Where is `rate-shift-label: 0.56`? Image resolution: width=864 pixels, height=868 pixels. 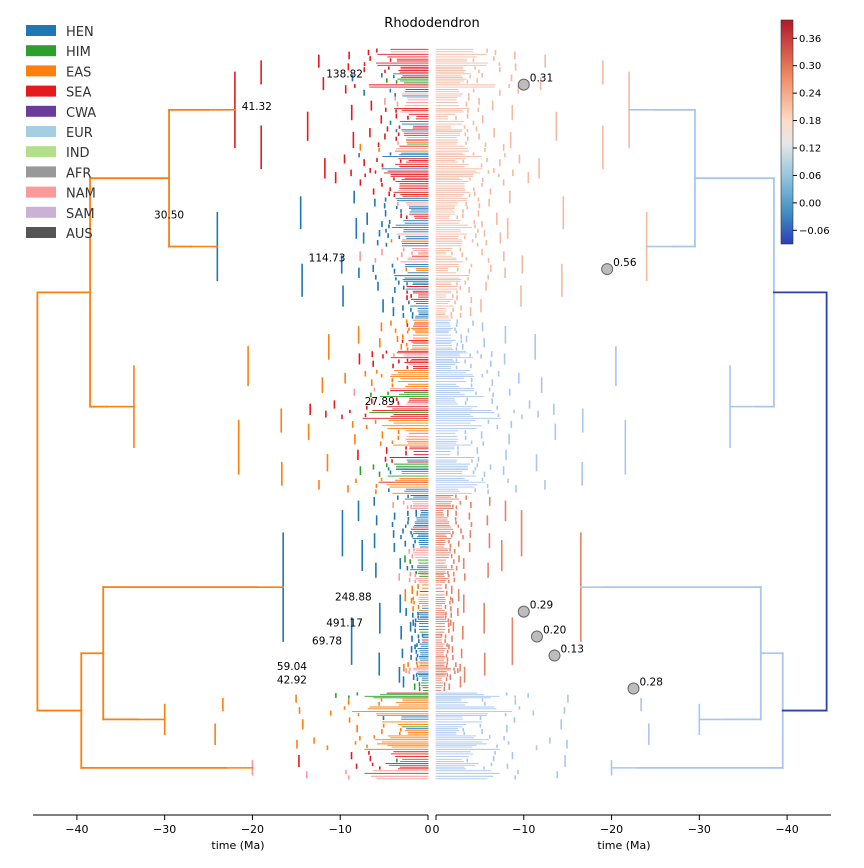
rate-shift-label: 0.56 is located at coordinates (625, 263).